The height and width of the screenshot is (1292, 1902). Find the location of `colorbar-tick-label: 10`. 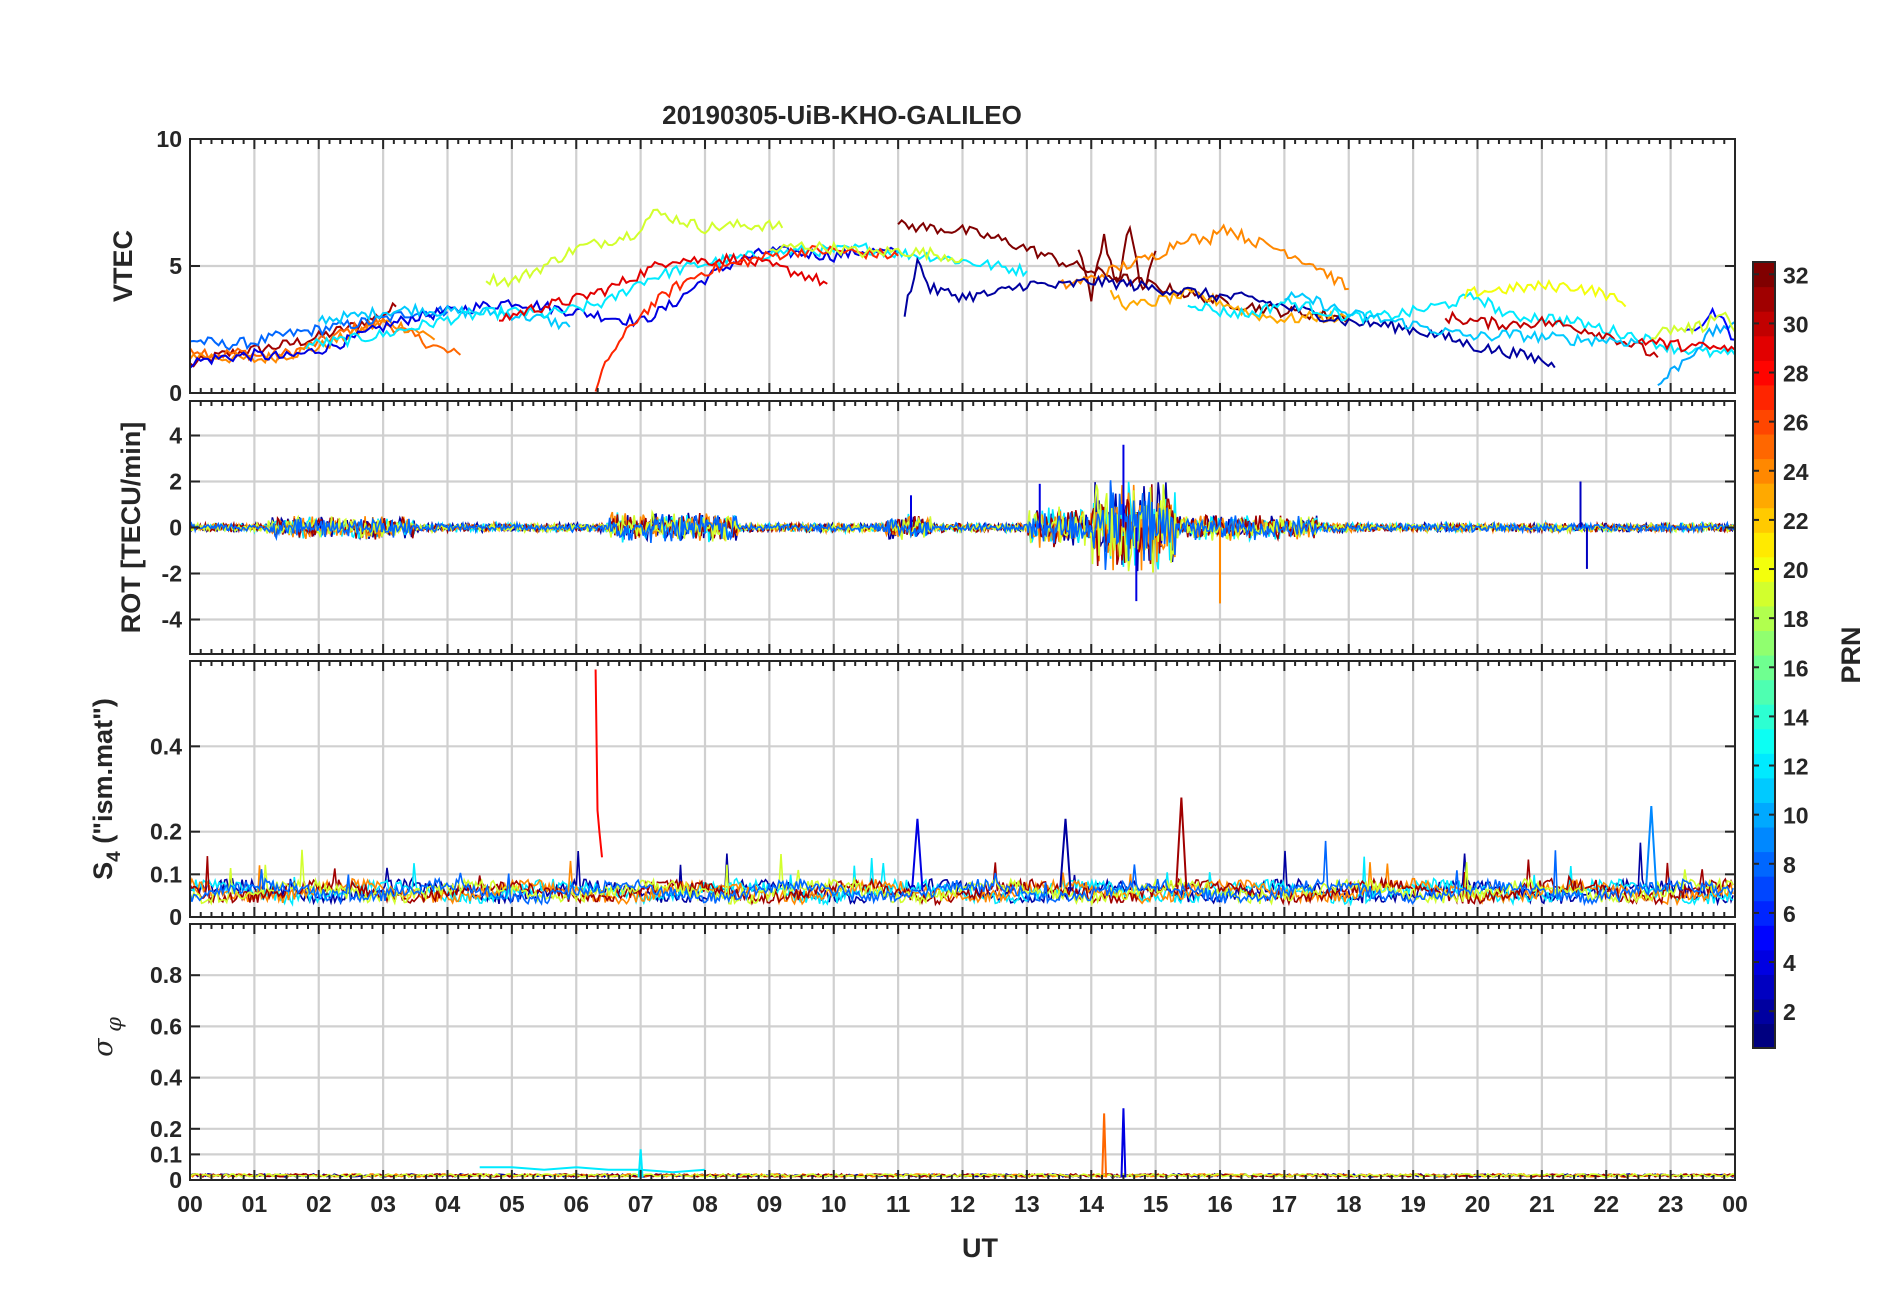

colorbar-tick-label: 10 is located at coordinates (1796, 816).